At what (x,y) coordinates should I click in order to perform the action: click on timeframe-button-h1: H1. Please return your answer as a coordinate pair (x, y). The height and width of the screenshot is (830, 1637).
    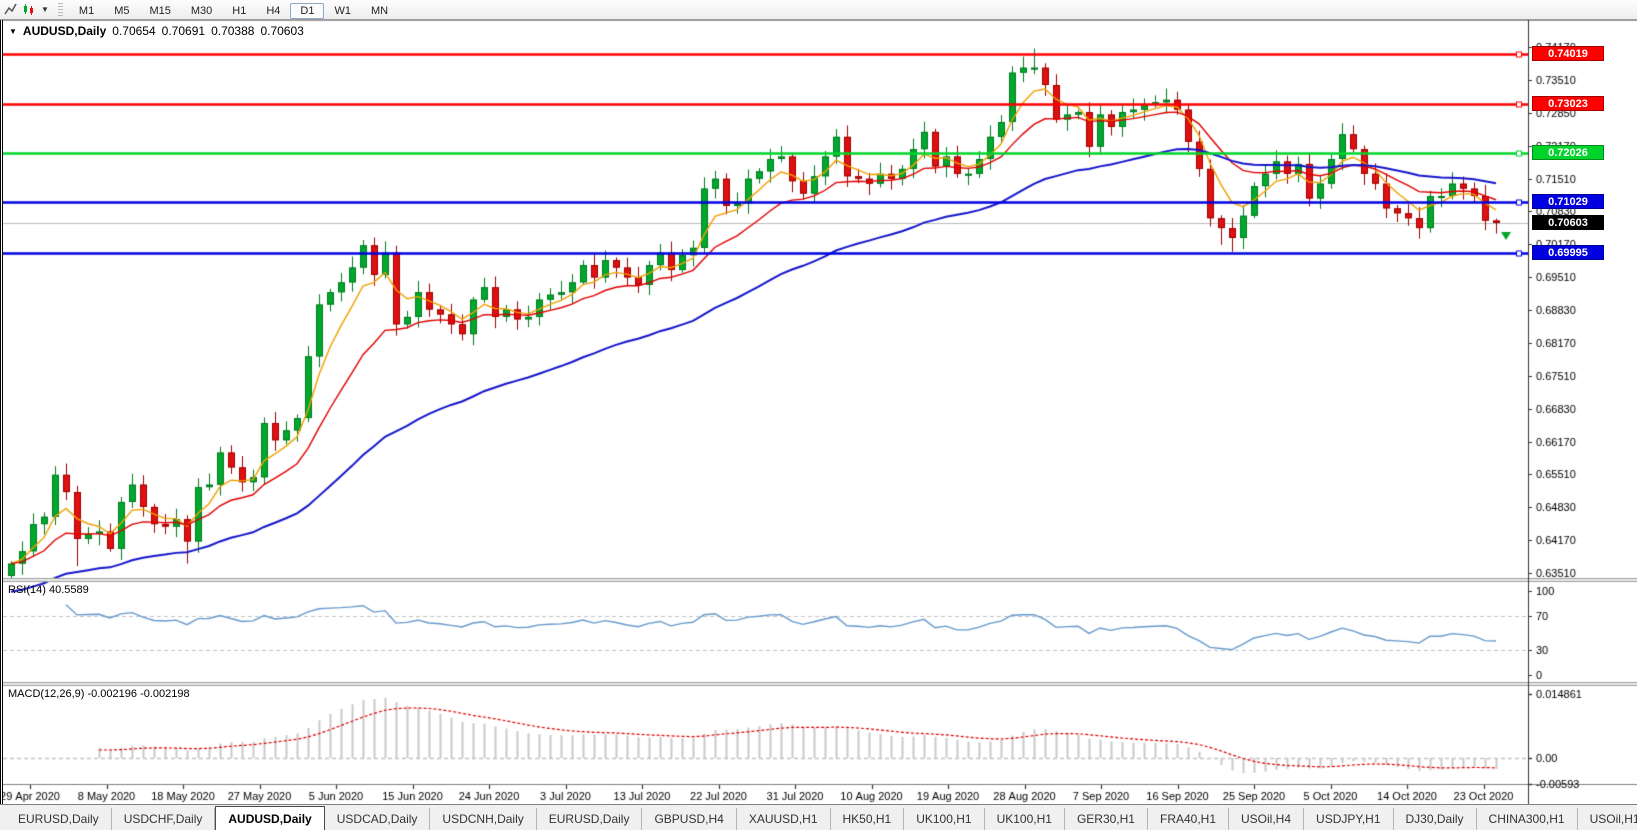
    Looking at the image, I should click on (239, 10).